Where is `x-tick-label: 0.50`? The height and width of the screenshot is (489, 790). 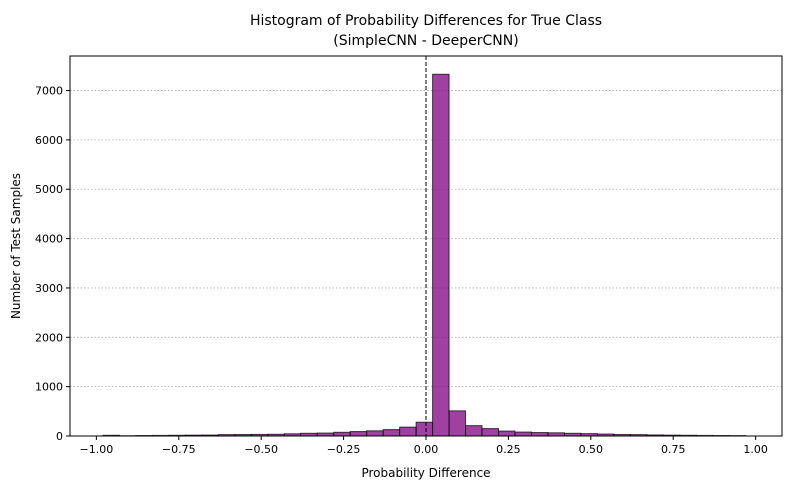 x-tick-label: 0.50 is located at coordinates (591, 449).